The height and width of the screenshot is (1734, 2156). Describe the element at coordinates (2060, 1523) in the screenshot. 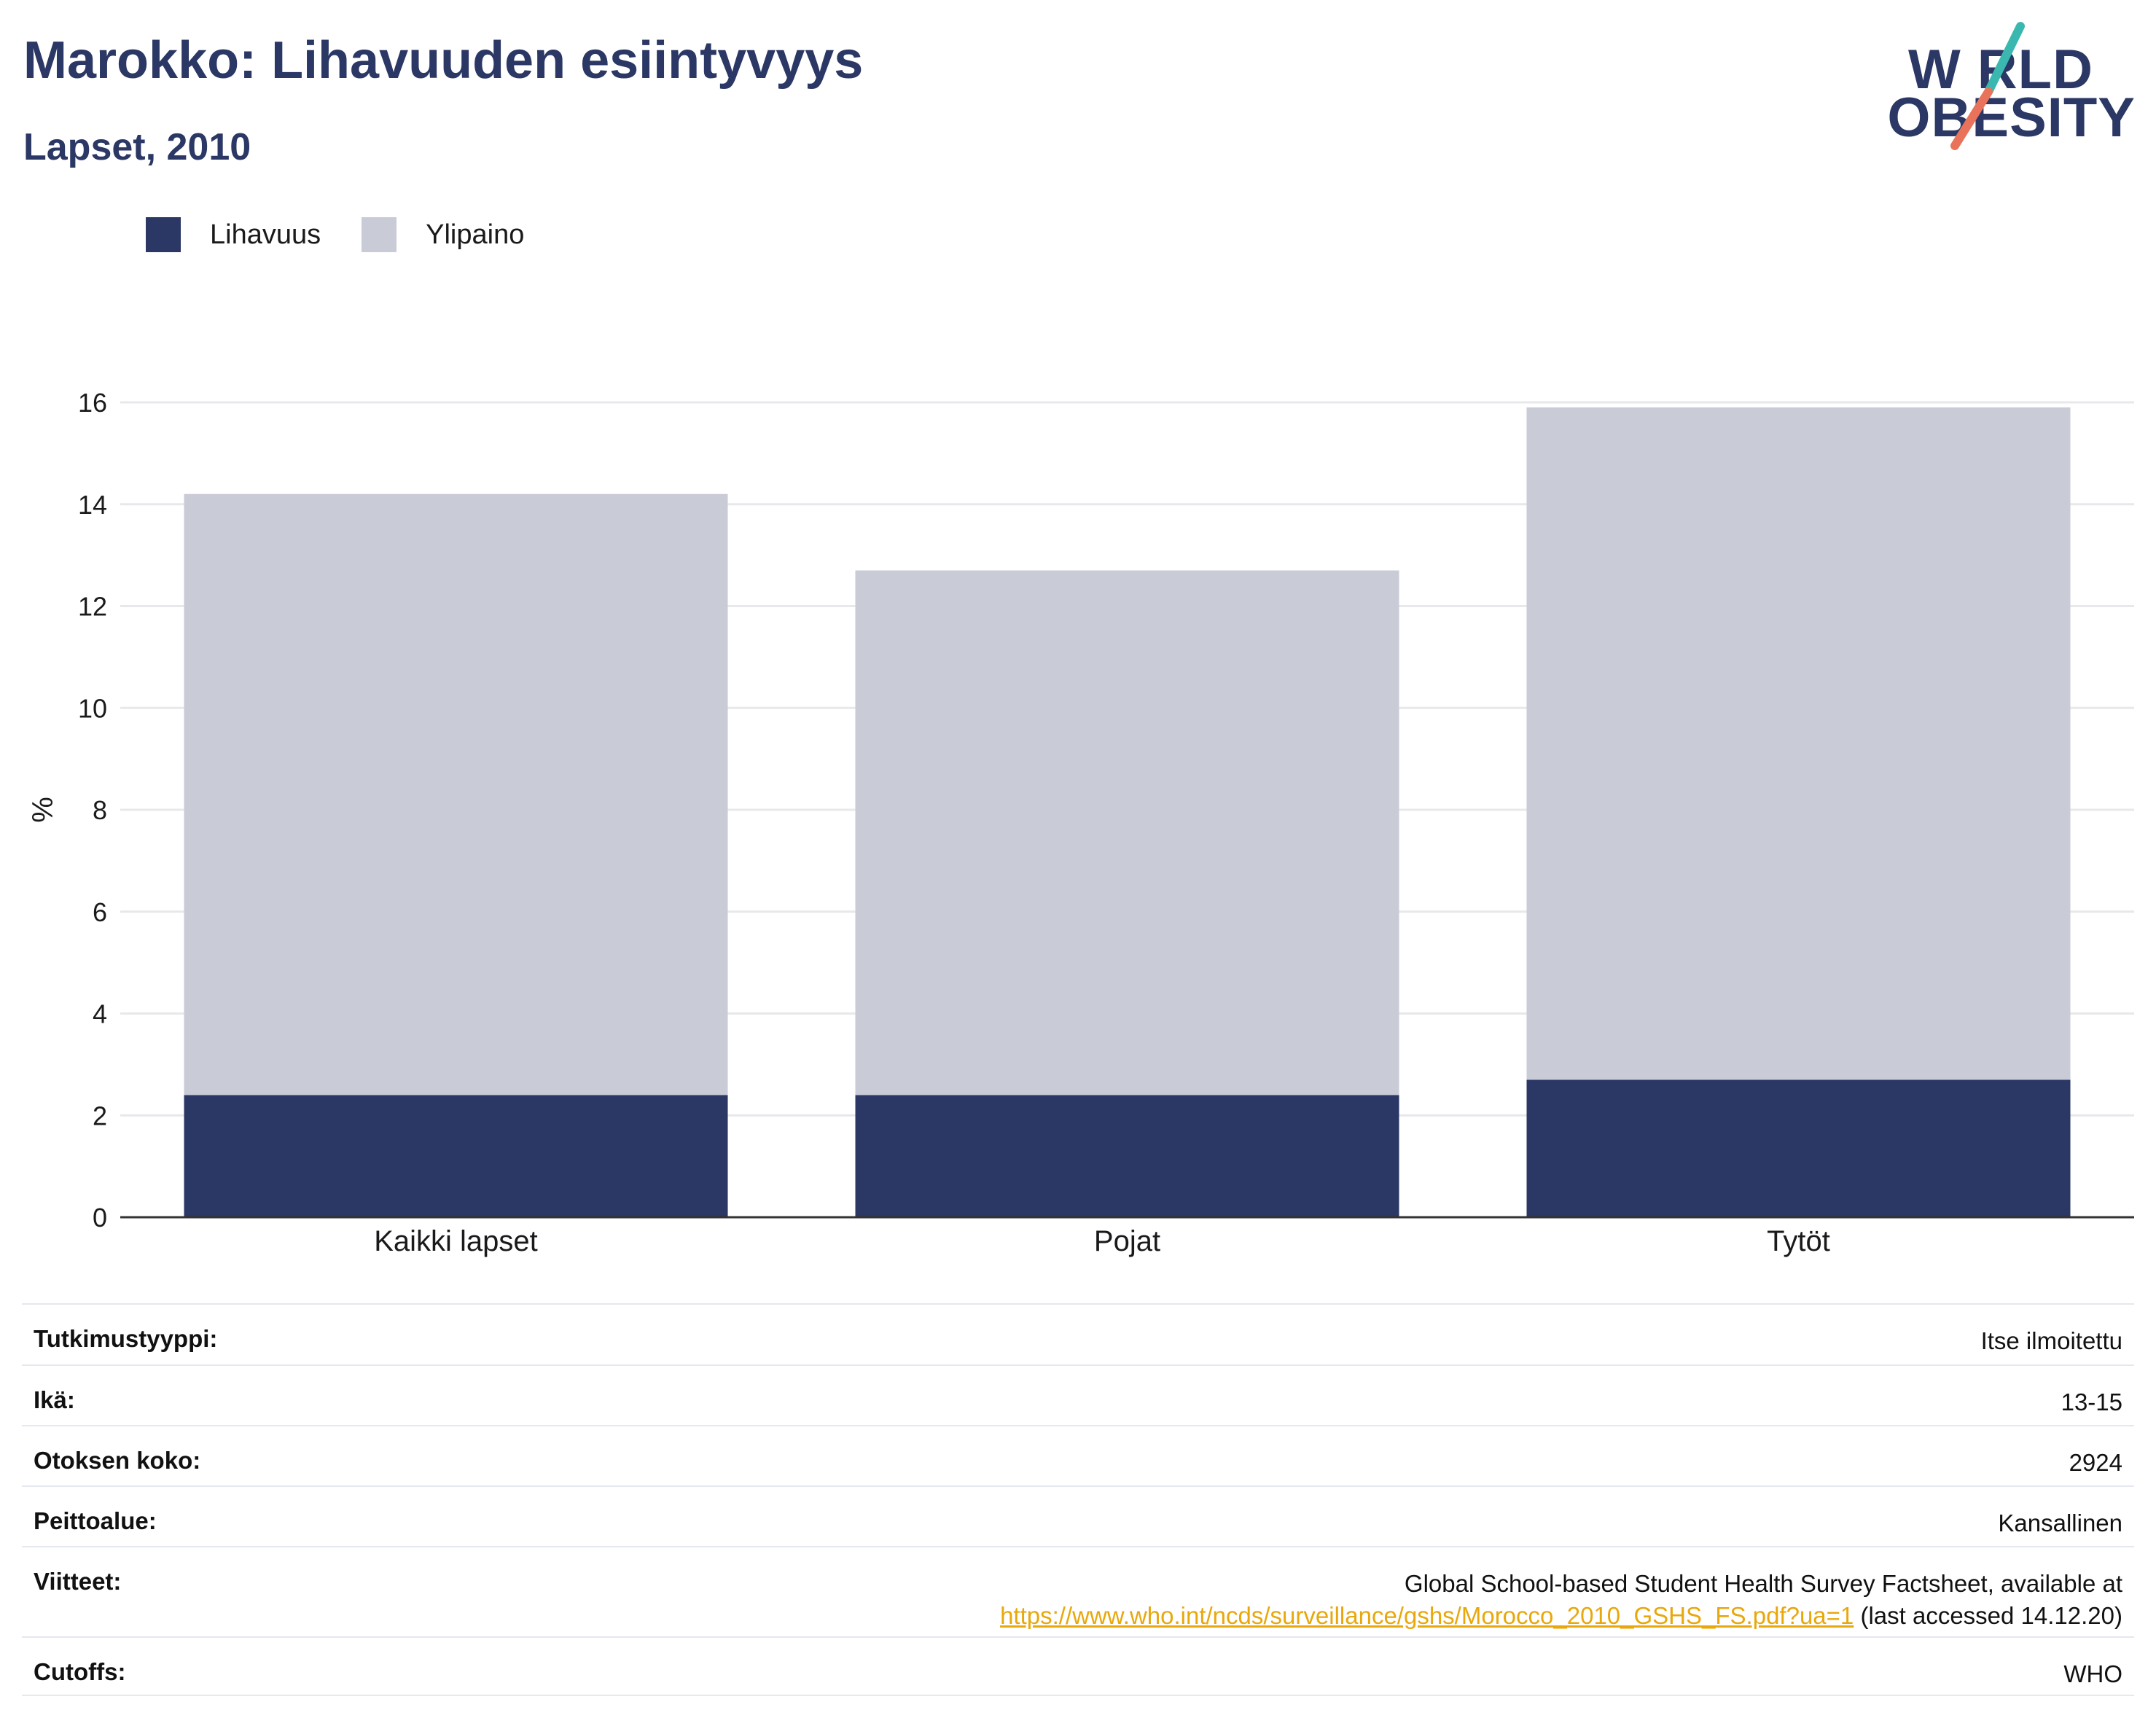

I see `info-value: Kansallinen` at that location.